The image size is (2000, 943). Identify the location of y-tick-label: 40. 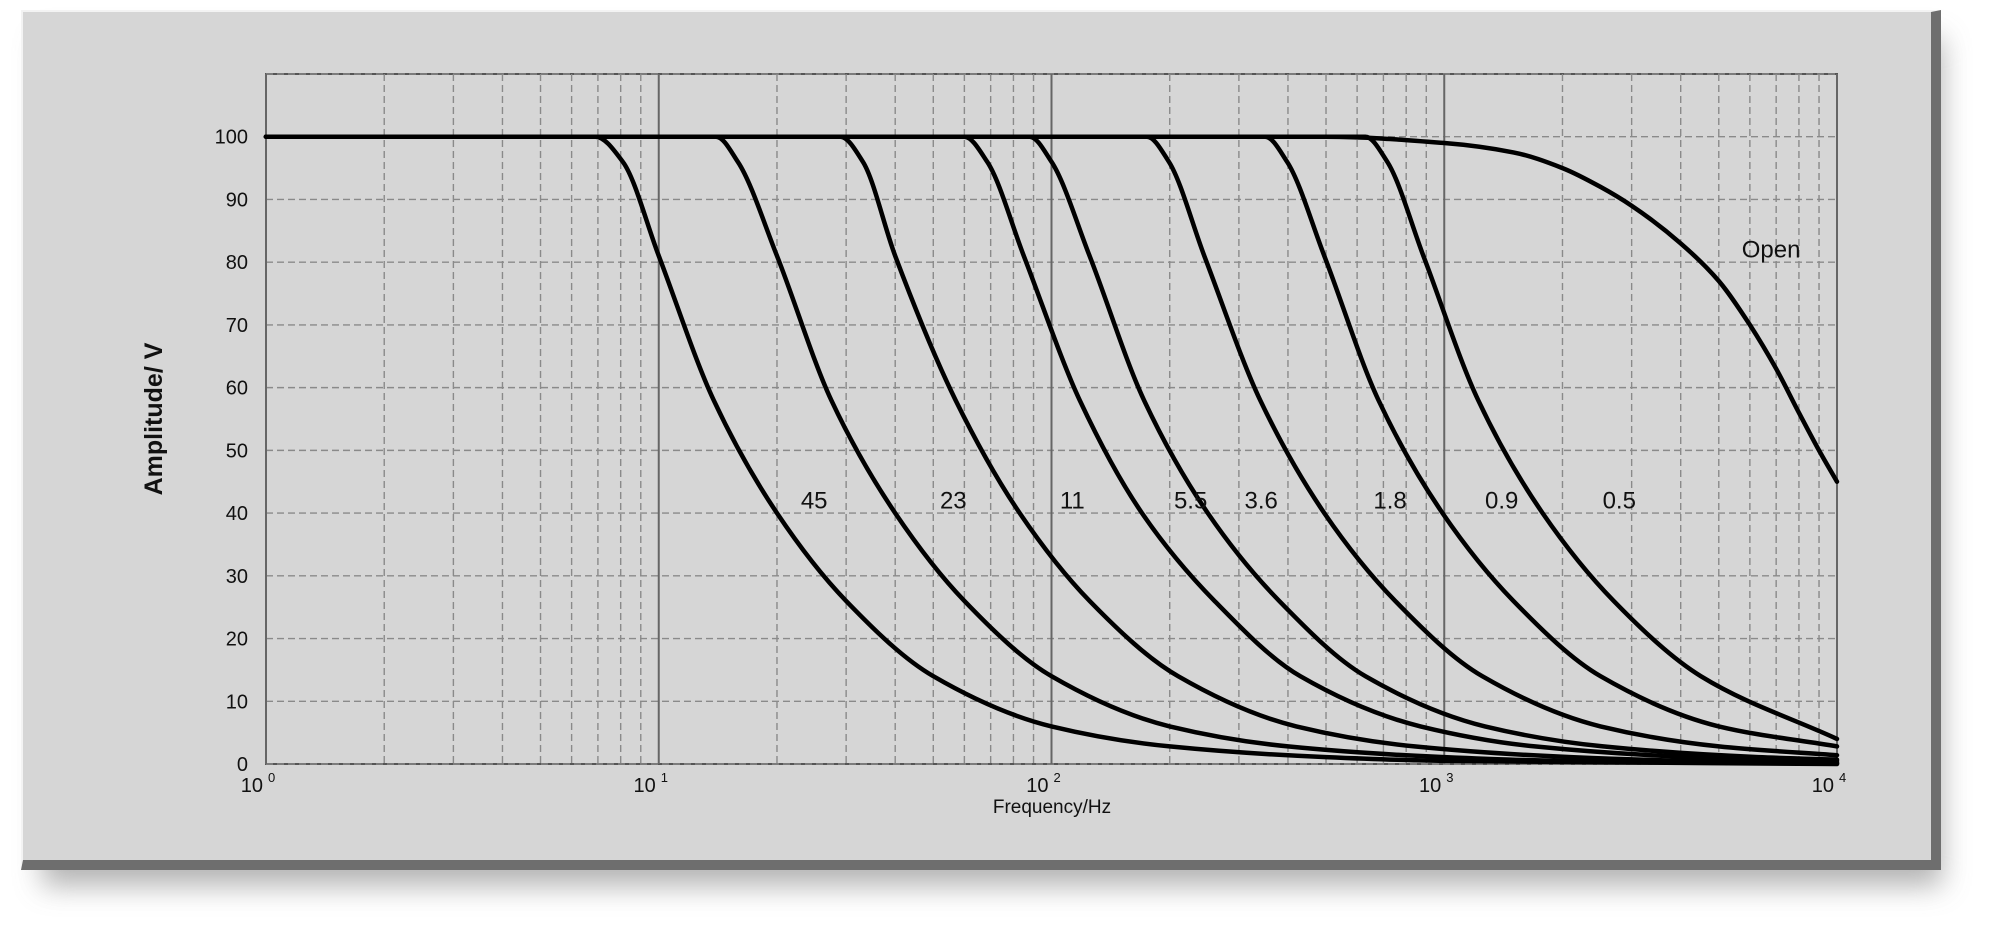
(237, 514).